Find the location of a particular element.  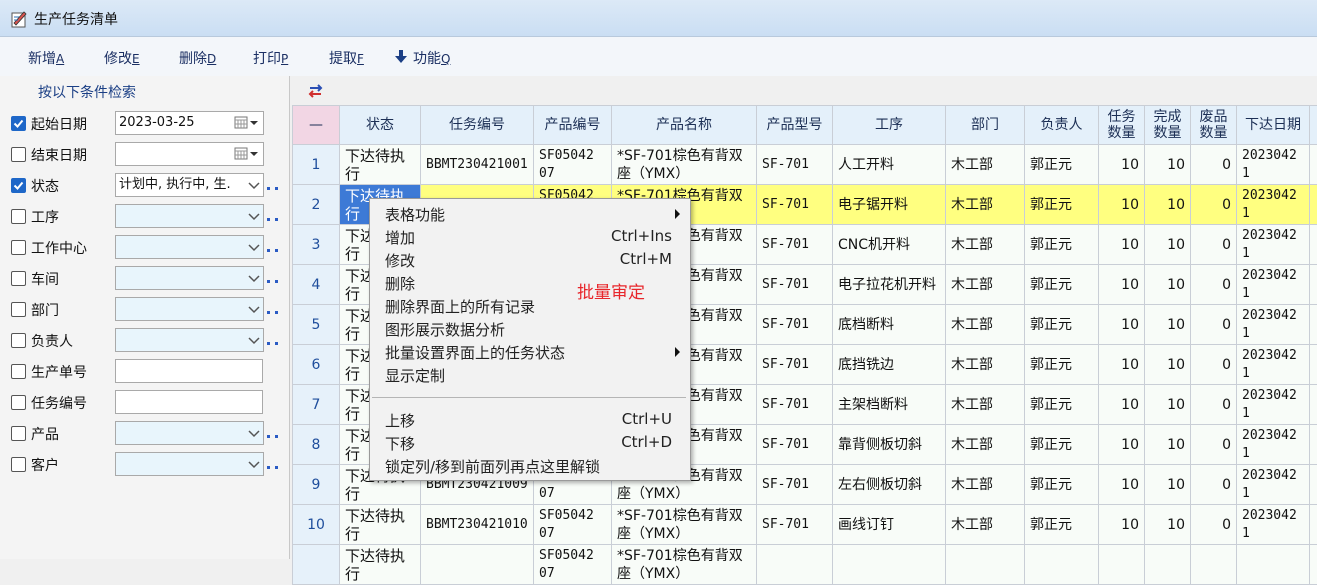

table-cell: 主架档断料 is located at coordinates (889, 405).